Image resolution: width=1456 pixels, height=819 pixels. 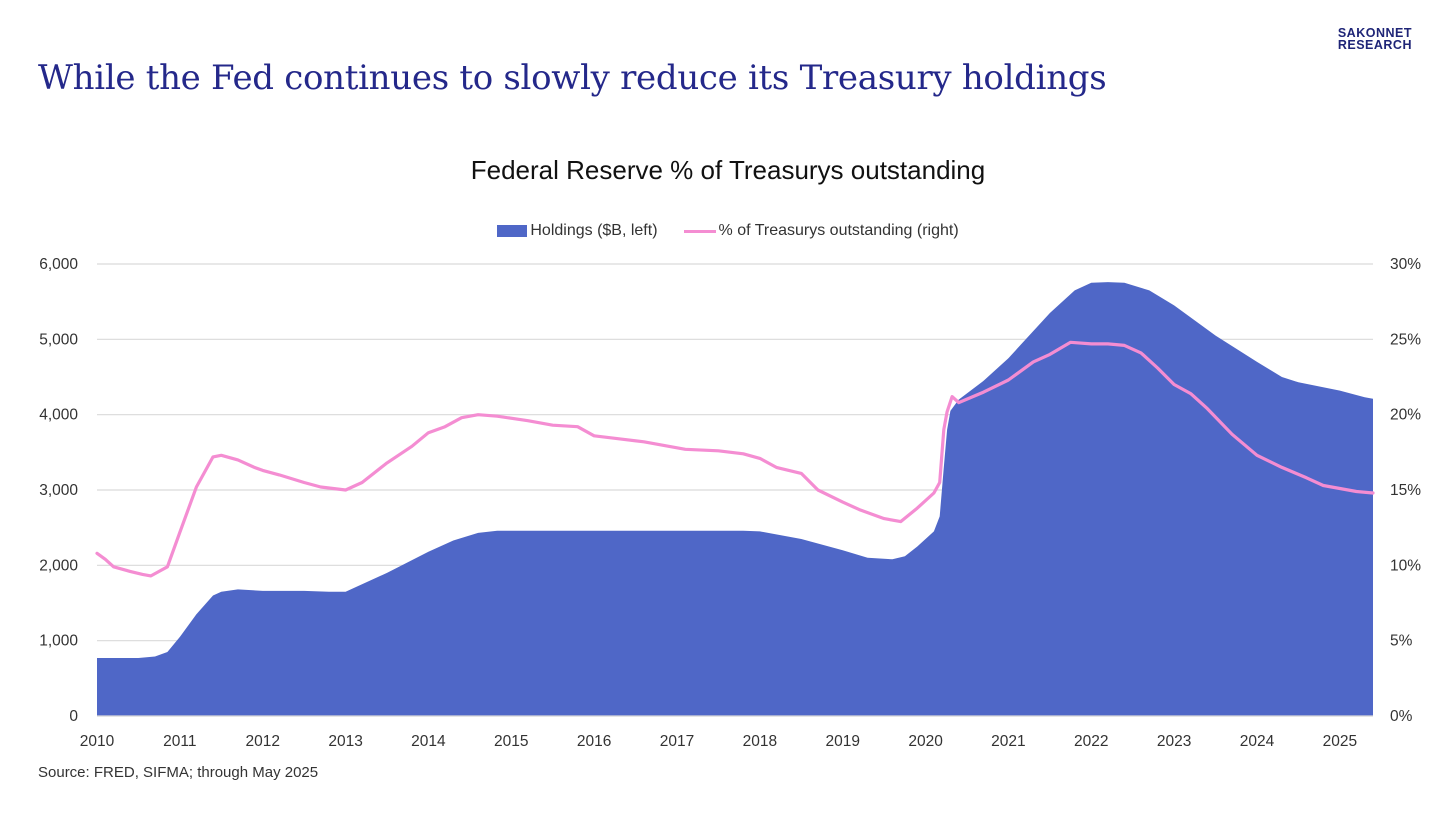 What do you see at coordinates (1405, 415) in the screenshot?
I see `y-right-tick-label: 20%` at bounding box center [1405, 415].